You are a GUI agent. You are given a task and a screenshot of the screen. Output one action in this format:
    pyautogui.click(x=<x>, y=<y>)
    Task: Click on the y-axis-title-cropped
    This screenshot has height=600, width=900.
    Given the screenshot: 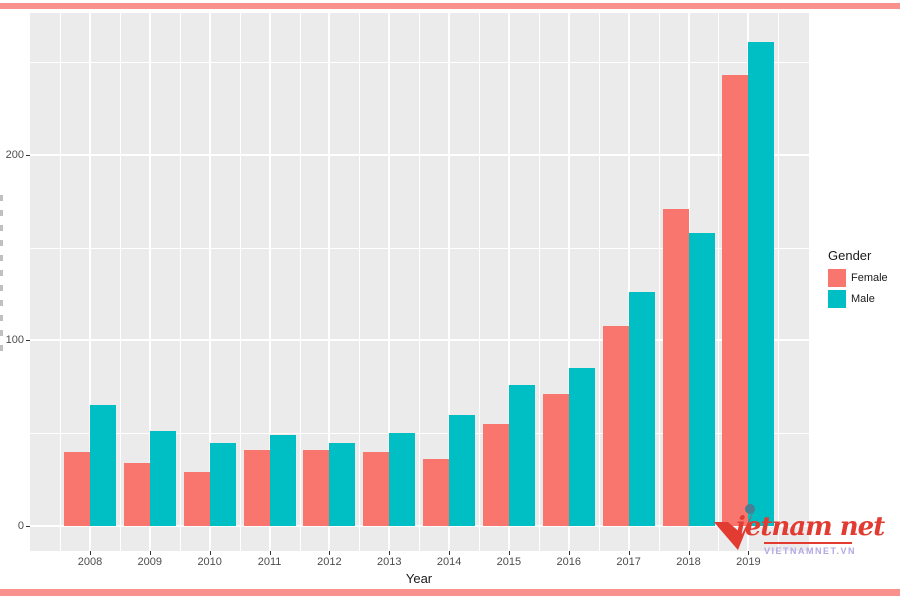 What is the action you would take?
    pyautogui.click(x=1, y=275)
    